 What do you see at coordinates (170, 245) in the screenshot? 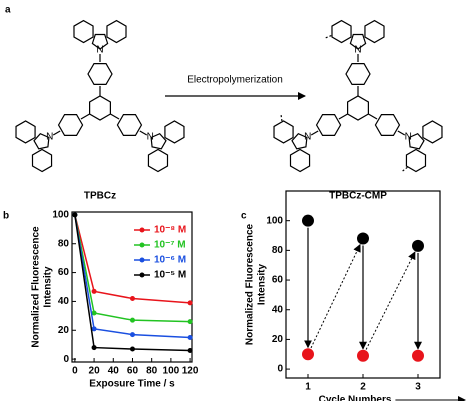
I see `legend-label: 10⁻⁷ M` at bounding box center [170, 245].